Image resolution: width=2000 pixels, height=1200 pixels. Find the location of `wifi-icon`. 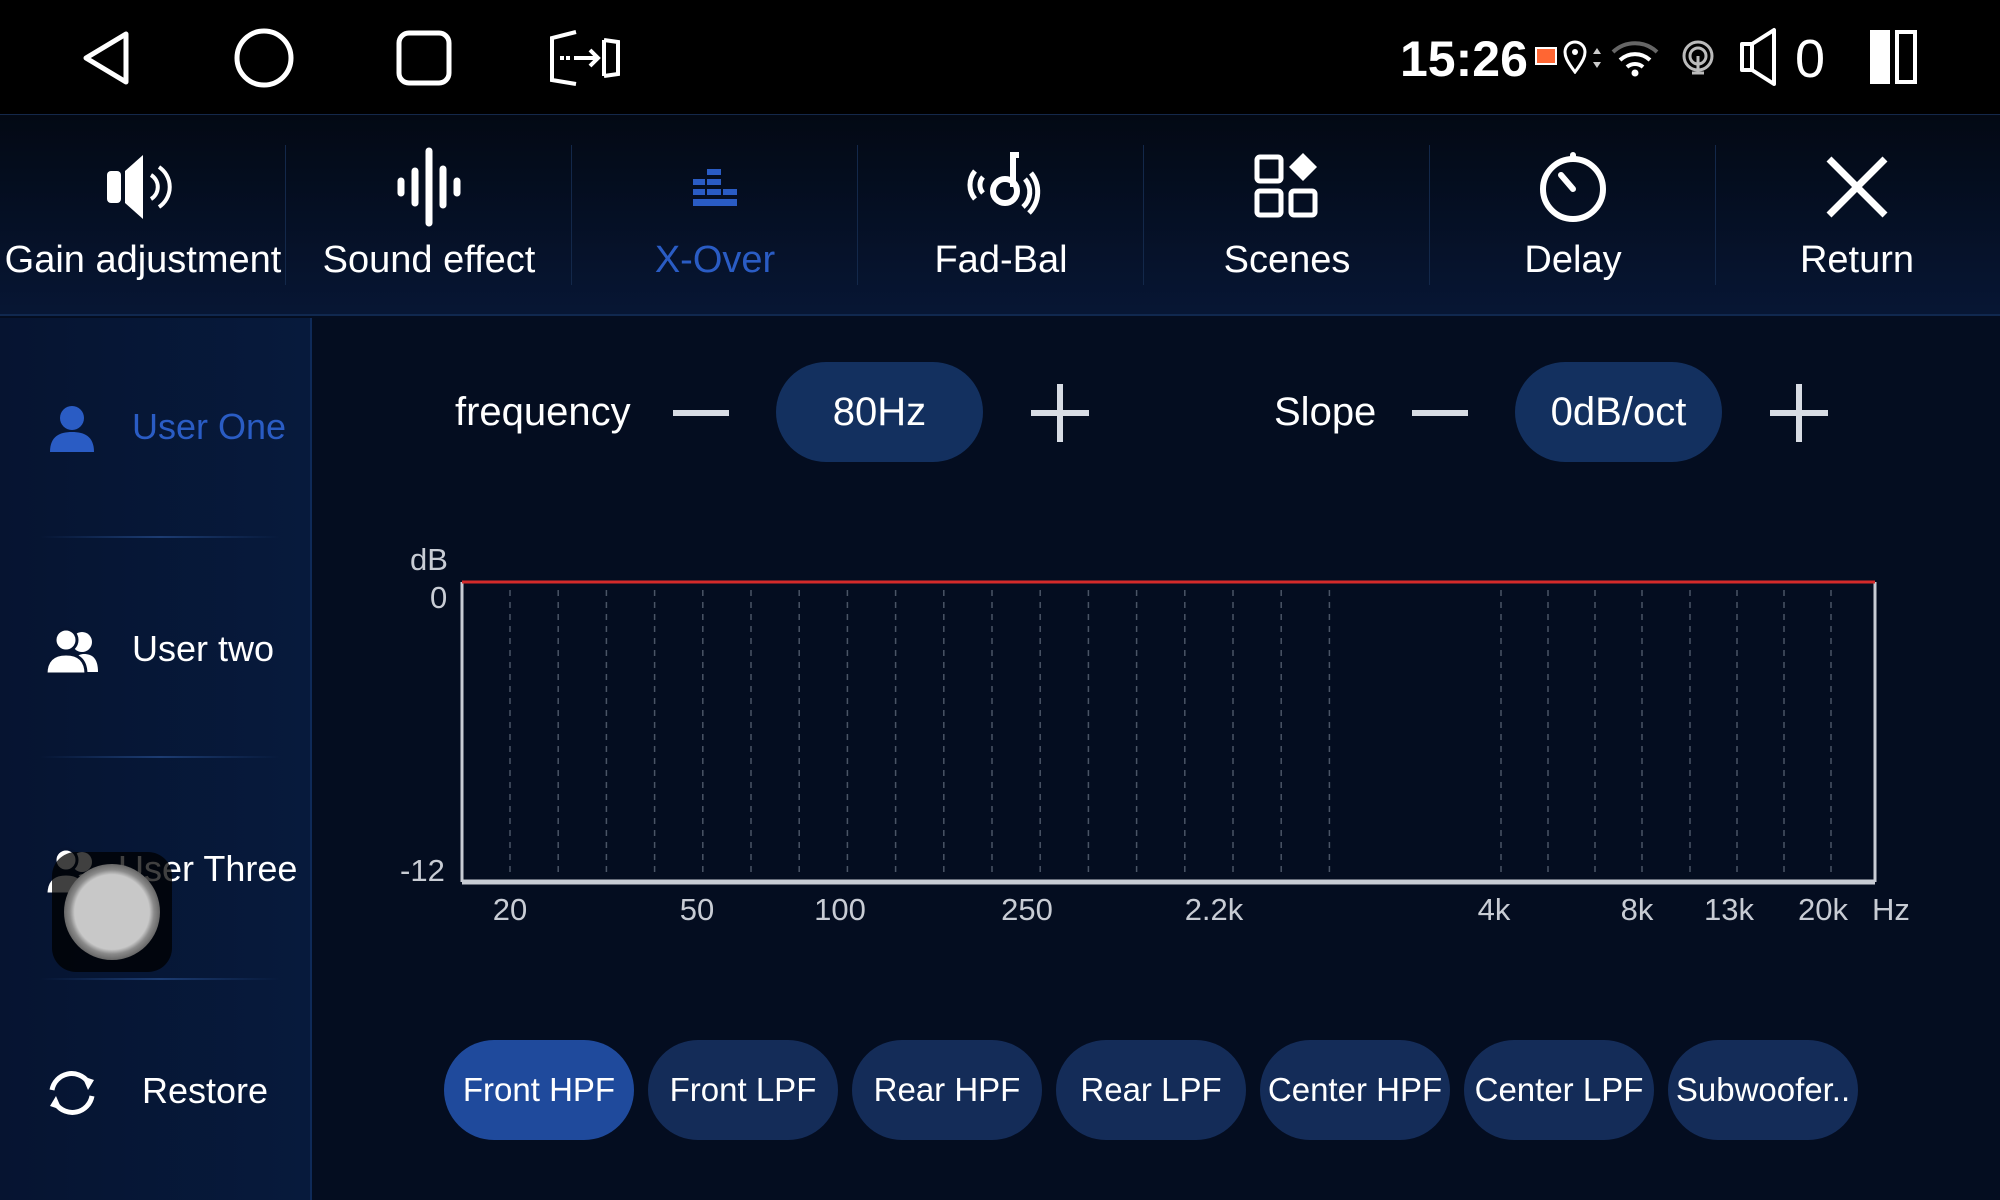

wifi-icon is located at coordinates (1635, 59).